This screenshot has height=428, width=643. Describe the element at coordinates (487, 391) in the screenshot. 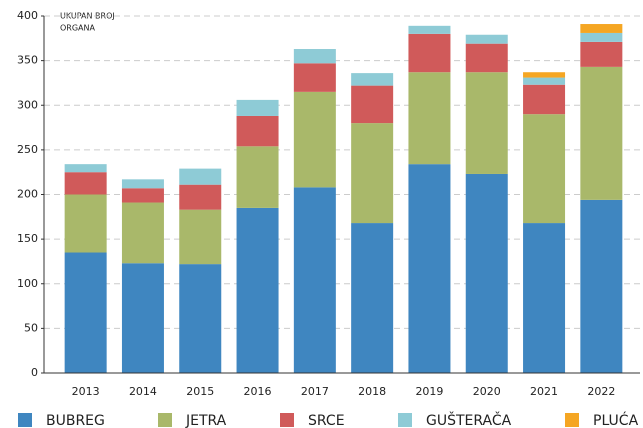

I see `x-tick-label: 2020` at that location.